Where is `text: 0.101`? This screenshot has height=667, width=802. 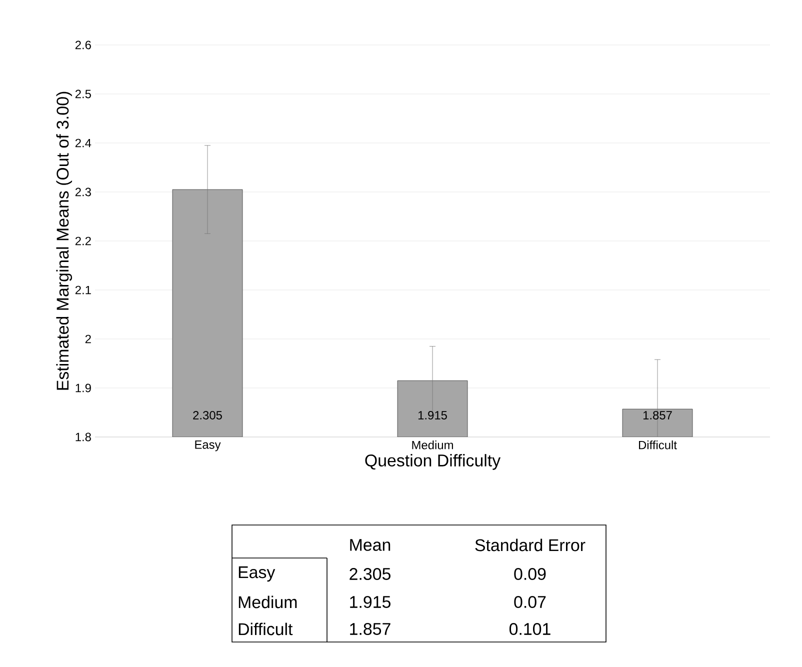
text: 0.101 is located at coordinates (529, 628).